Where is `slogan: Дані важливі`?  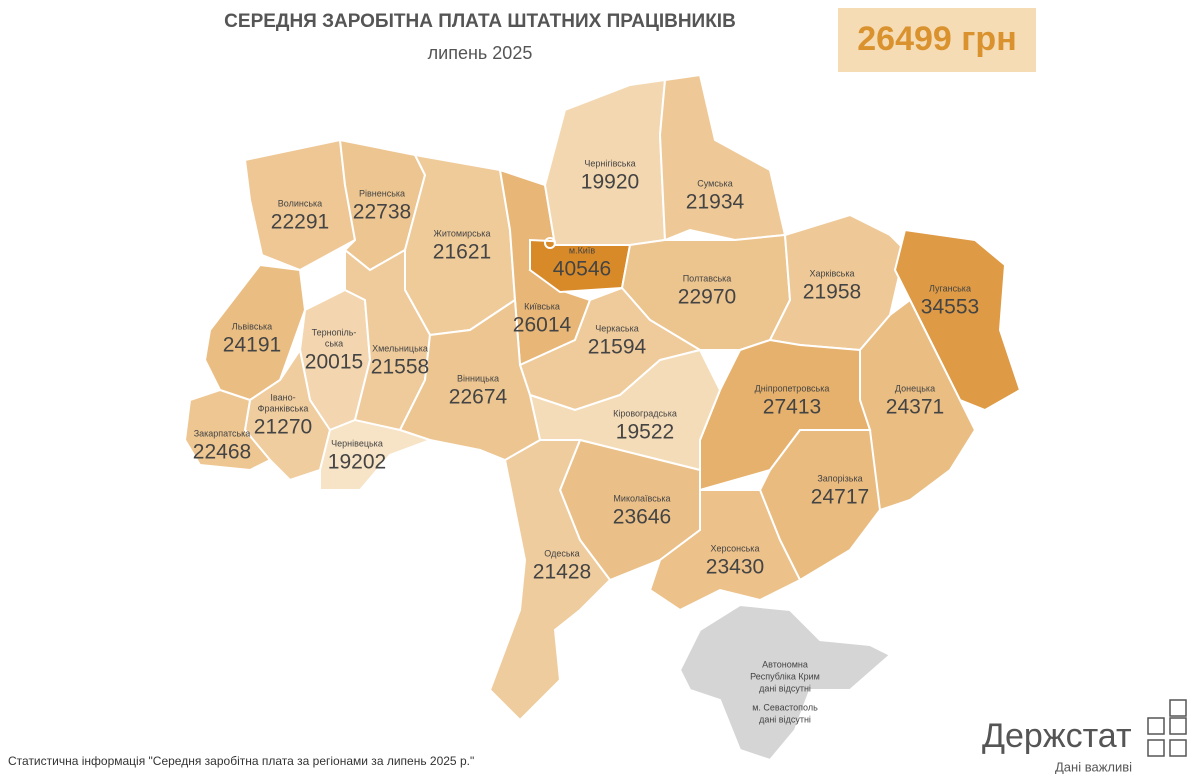
slogan: Дані важливі is located at coordinates (1093, 766).